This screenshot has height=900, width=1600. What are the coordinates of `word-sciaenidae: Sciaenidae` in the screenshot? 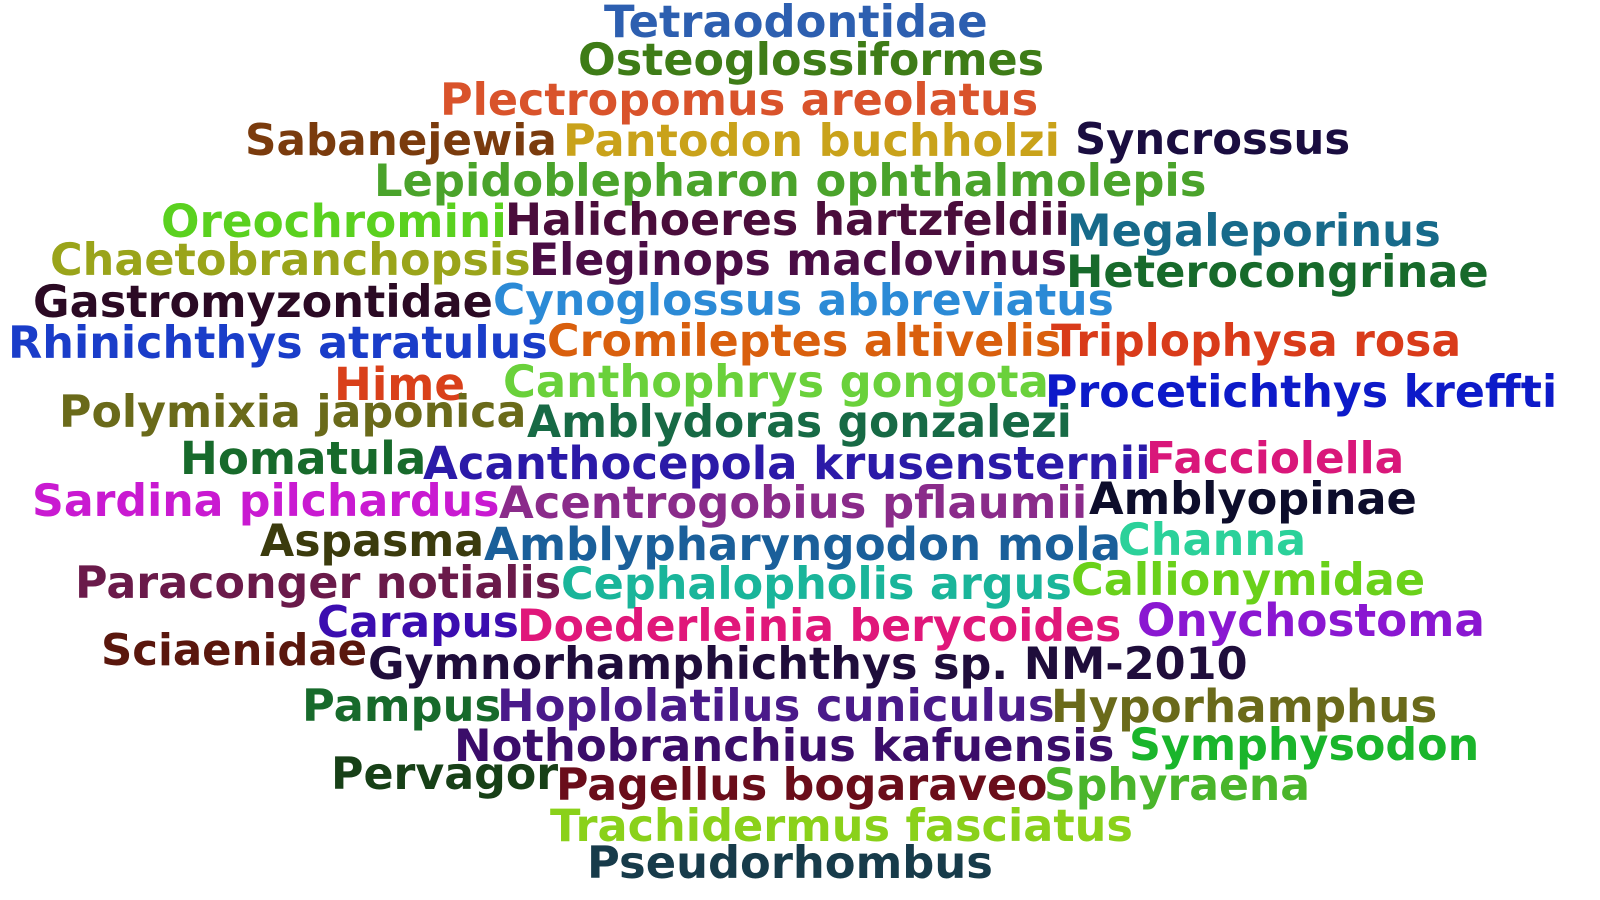 It's located at (234, 651).